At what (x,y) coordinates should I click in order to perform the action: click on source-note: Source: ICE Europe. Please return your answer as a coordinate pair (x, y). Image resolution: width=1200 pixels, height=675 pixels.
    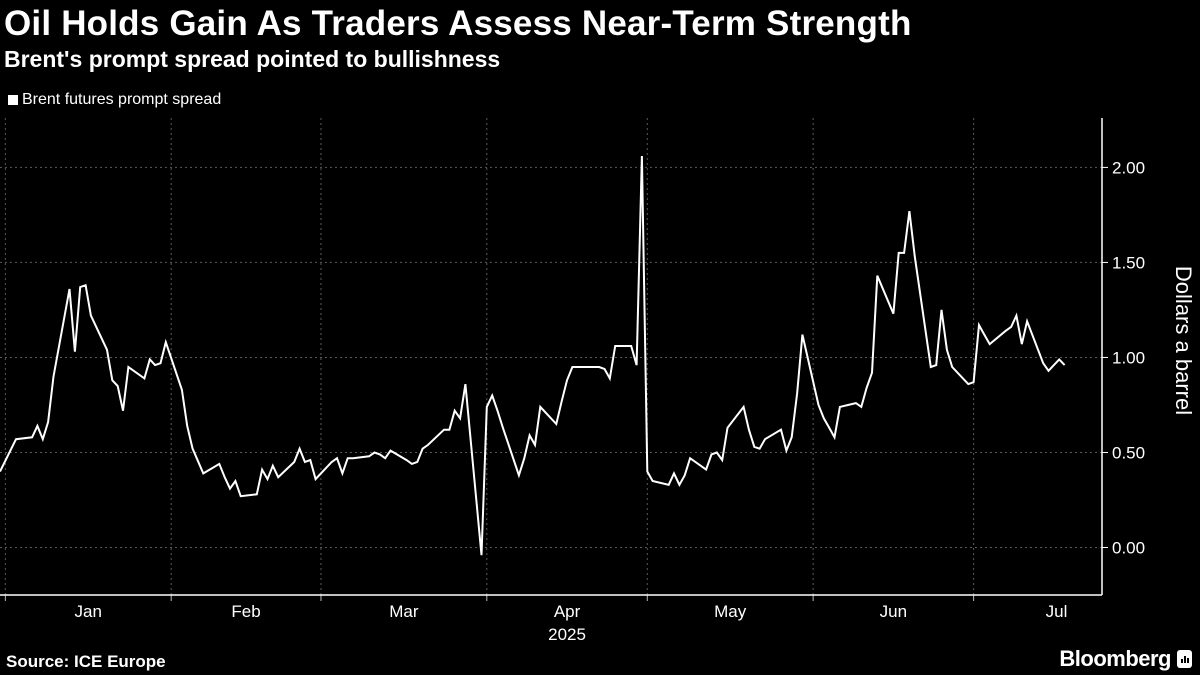
    Looking at the image, I should click on (86, 661).